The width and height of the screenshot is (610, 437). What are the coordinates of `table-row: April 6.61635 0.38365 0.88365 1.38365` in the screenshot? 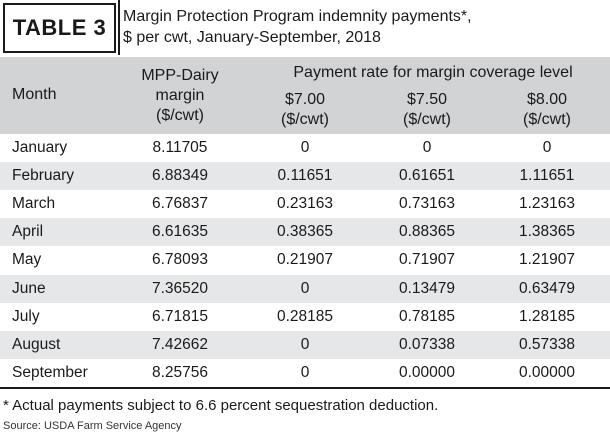 It's located at (305, 232).